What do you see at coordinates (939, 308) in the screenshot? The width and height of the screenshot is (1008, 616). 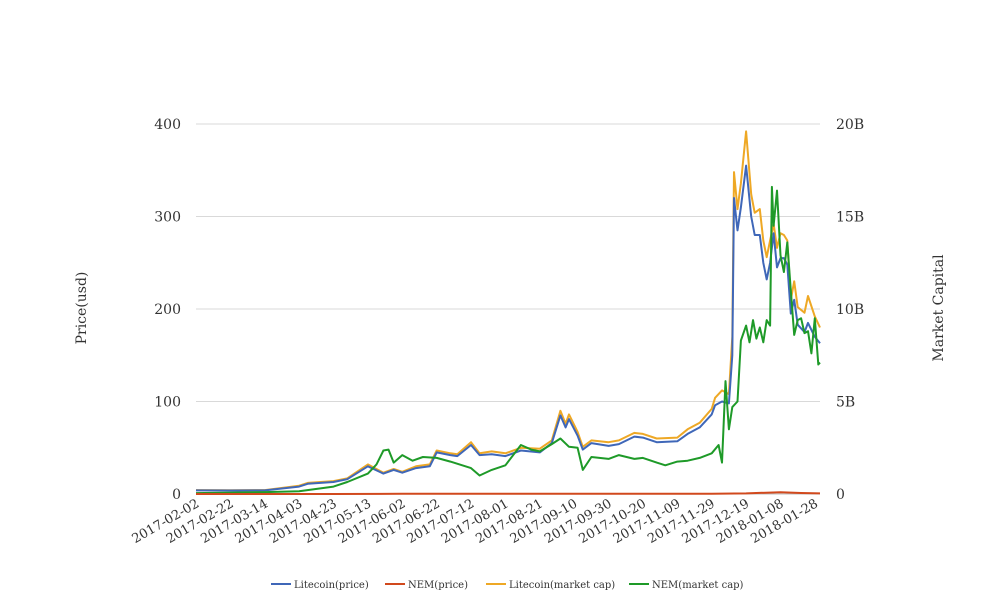 I see `y2-axis-title: Market Capital` at bounding box center [939, 308].